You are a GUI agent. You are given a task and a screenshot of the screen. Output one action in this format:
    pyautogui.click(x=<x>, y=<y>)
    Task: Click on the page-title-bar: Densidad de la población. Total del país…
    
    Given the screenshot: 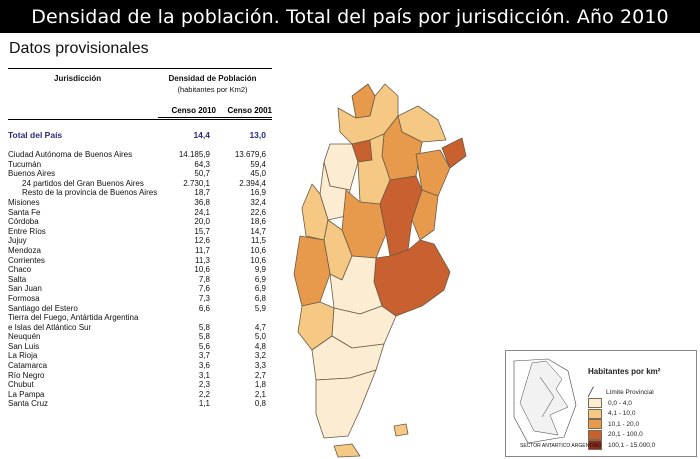 What is the action you would take?
    pyautogui.click(x=350, y=16)
    